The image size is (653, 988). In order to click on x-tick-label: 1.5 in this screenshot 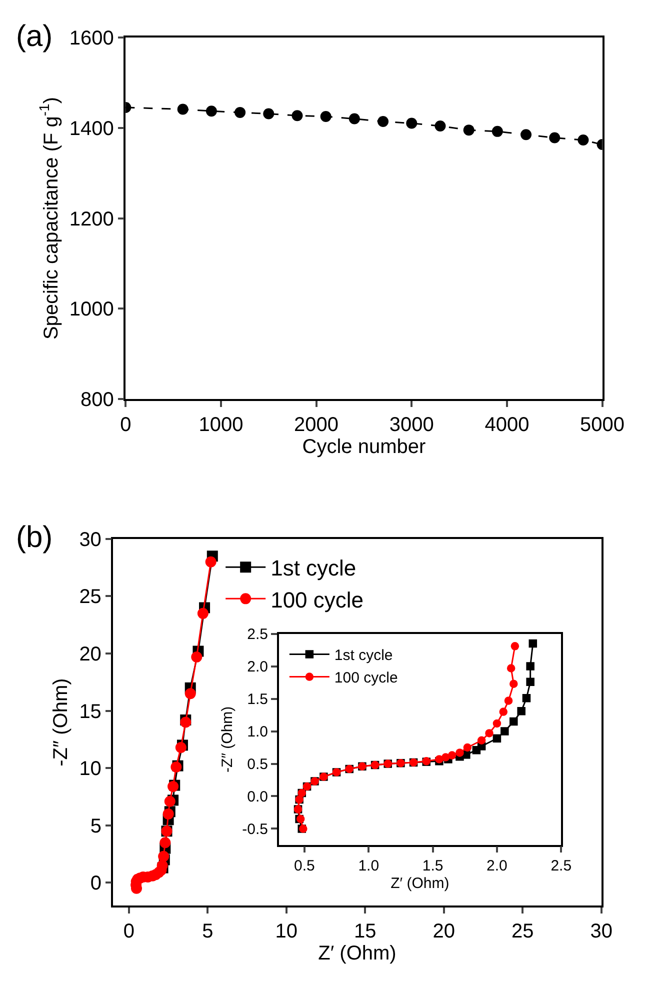, I will do `click(433, 866)`.